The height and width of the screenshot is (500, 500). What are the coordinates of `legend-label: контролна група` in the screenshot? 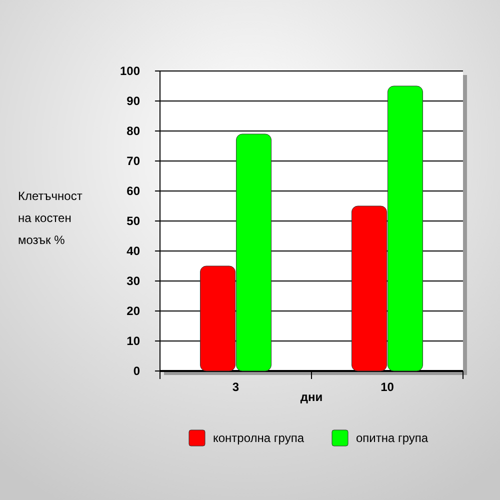 It's located at (258, 438).